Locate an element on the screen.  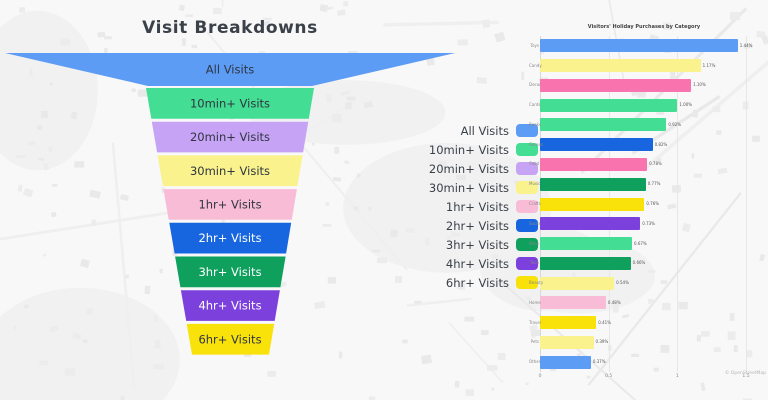
bar-category-label: Games is located at coordinates (536, 144).